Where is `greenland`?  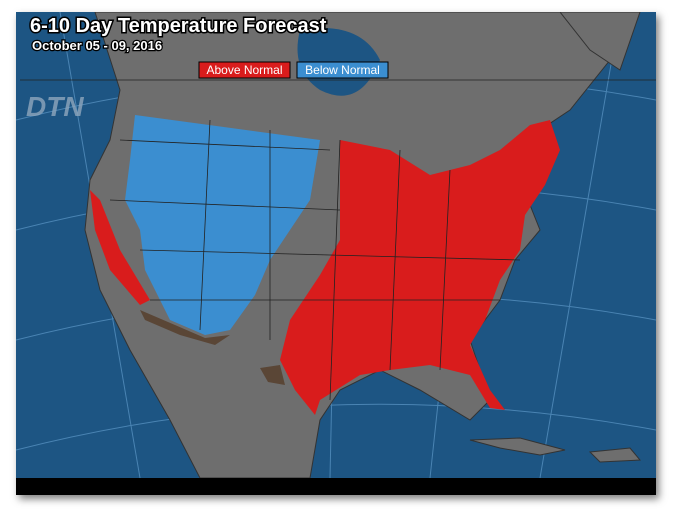 greenland is located at coordinates (600, 41).